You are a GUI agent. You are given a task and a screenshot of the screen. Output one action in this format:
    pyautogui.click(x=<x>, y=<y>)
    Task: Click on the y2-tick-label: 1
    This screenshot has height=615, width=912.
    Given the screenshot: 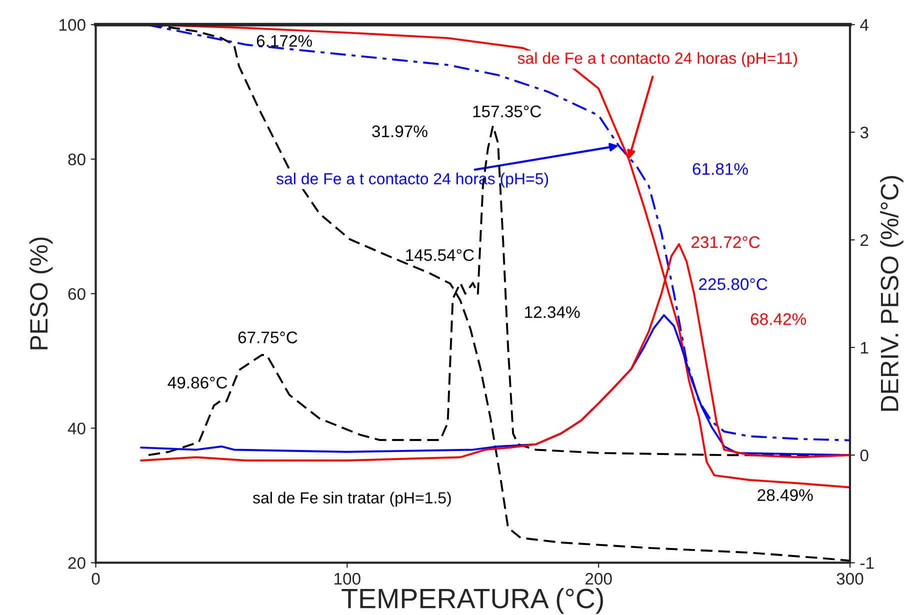 What is the action you would take?
    pyautogui.click(x=864, y=348)
    